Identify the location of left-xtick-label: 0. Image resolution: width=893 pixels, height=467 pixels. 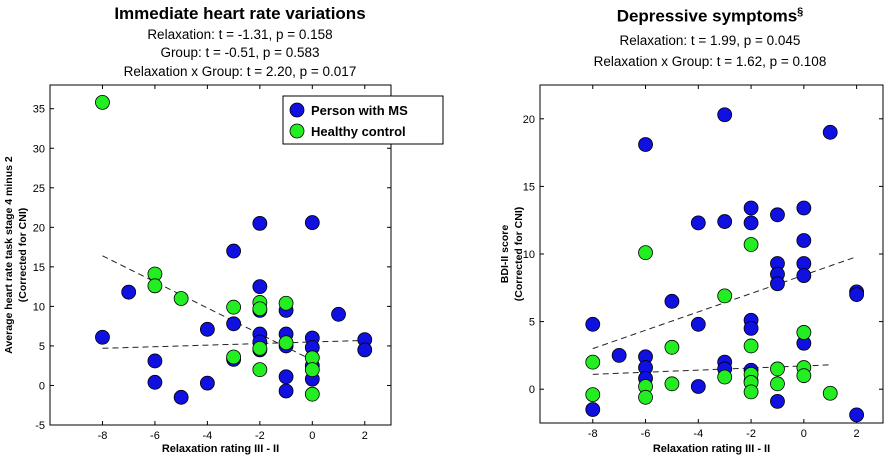
(312, 436).